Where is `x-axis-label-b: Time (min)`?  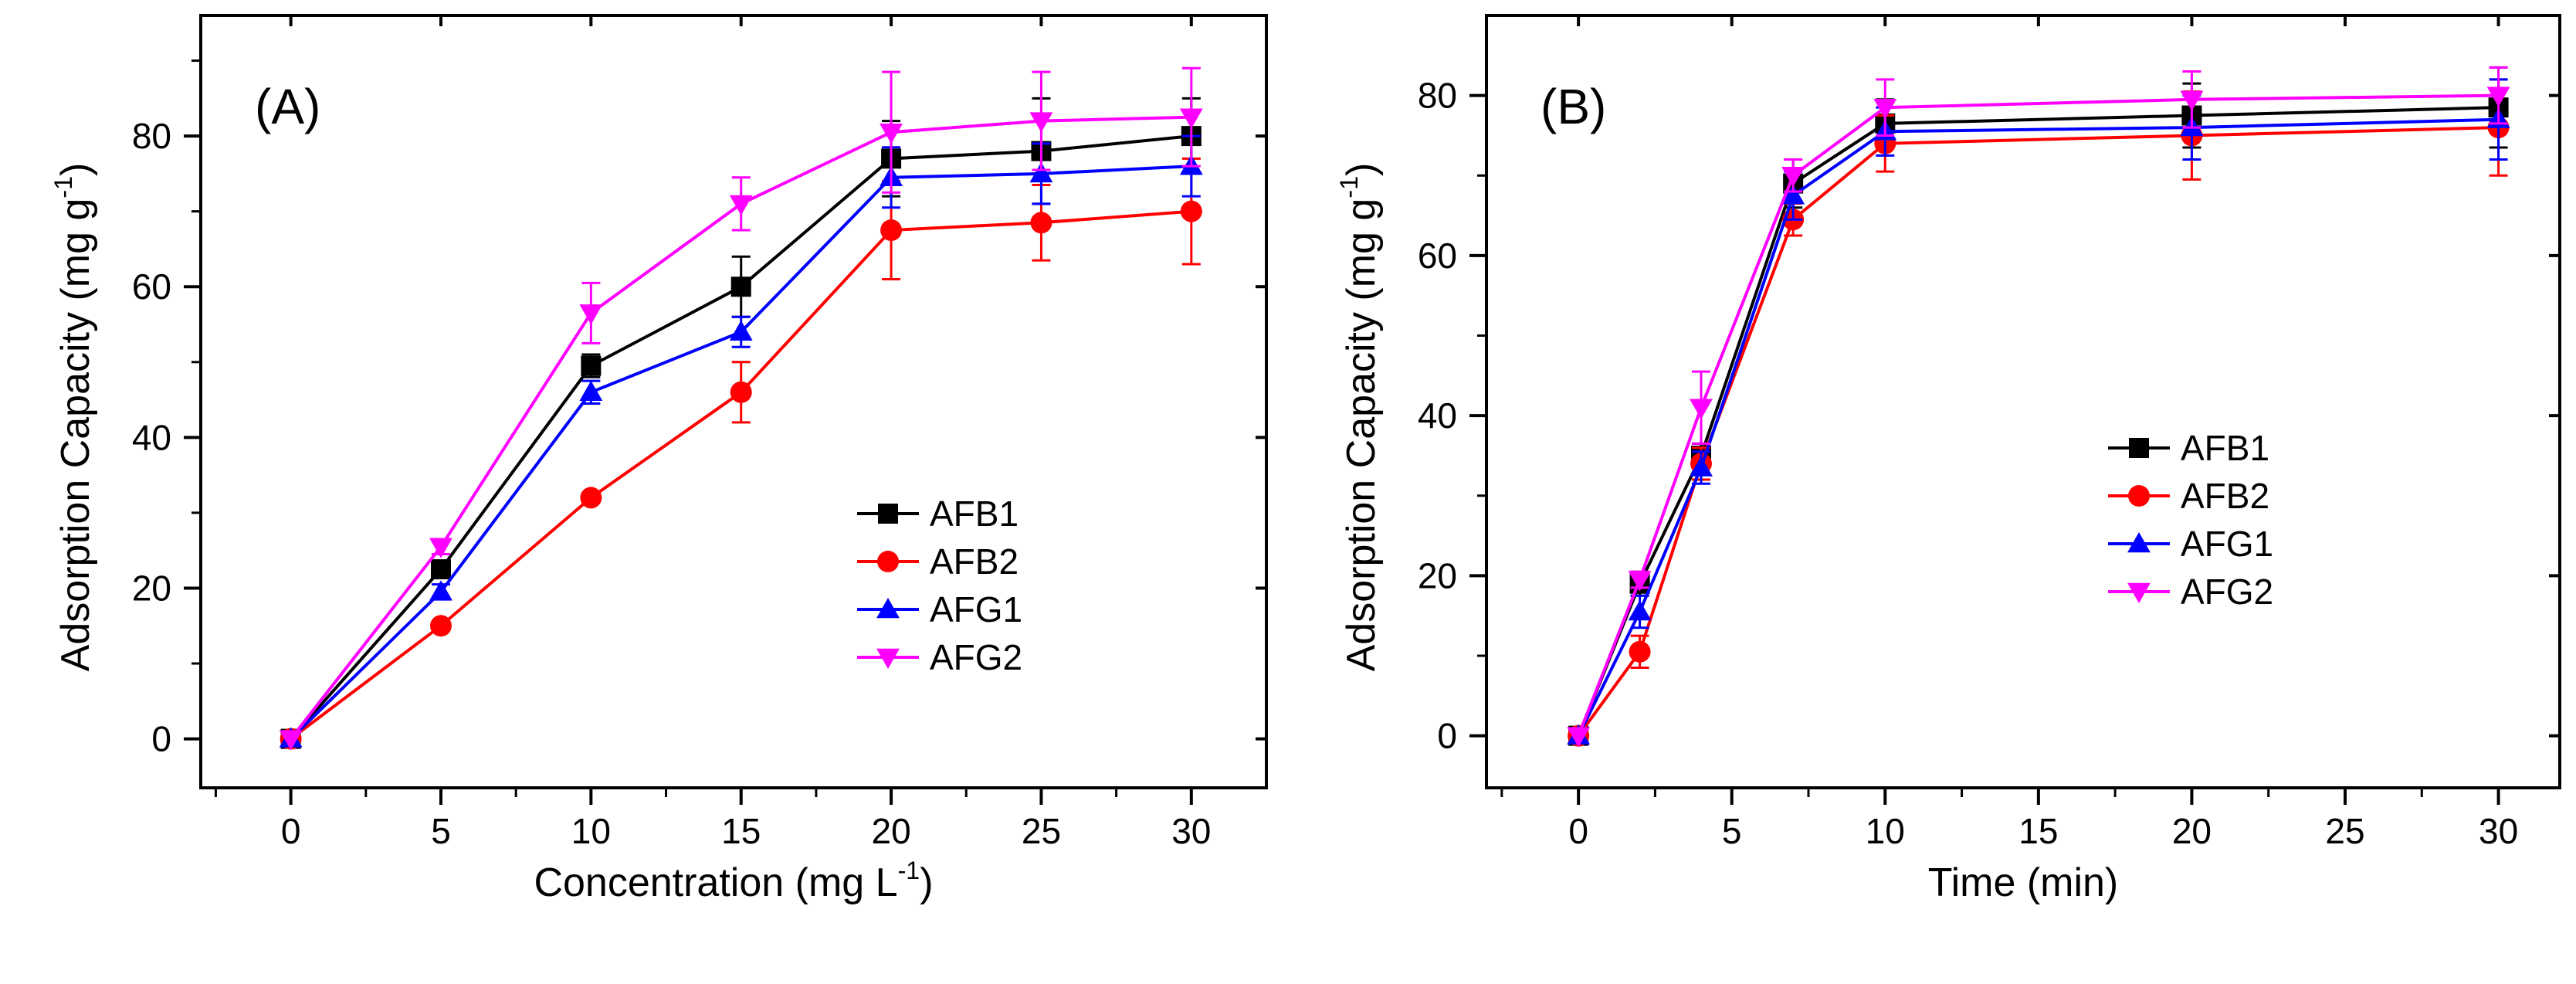 x-axis-label-b: Time (min) is located at coordinates (2023, 882).